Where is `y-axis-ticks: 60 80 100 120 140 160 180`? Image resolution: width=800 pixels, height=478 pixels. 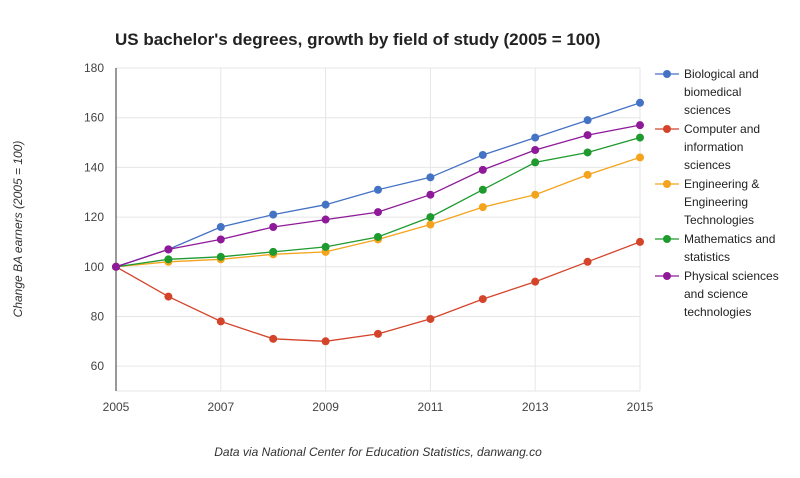
y-axis-ticks: 60 80 100 120 140 160 180 is located at coordinates (94, 217).